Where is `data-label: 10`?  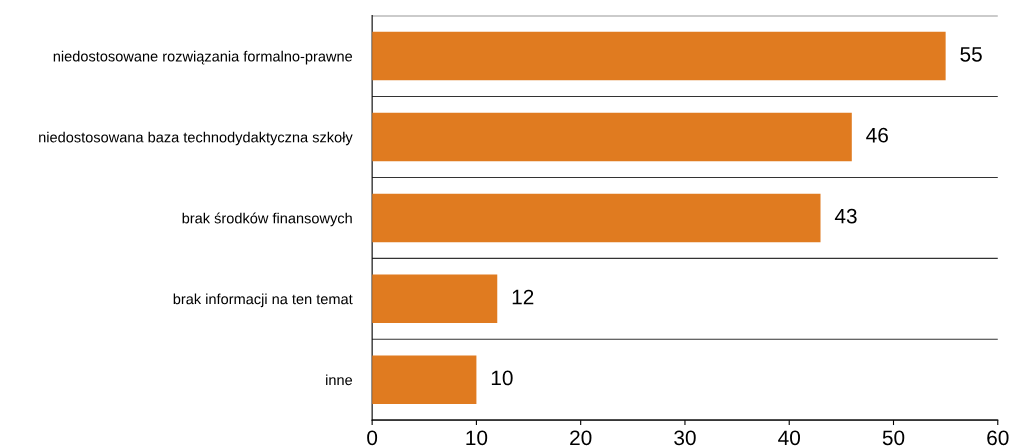
data-label: 10 is located at coordinates (502, 378).